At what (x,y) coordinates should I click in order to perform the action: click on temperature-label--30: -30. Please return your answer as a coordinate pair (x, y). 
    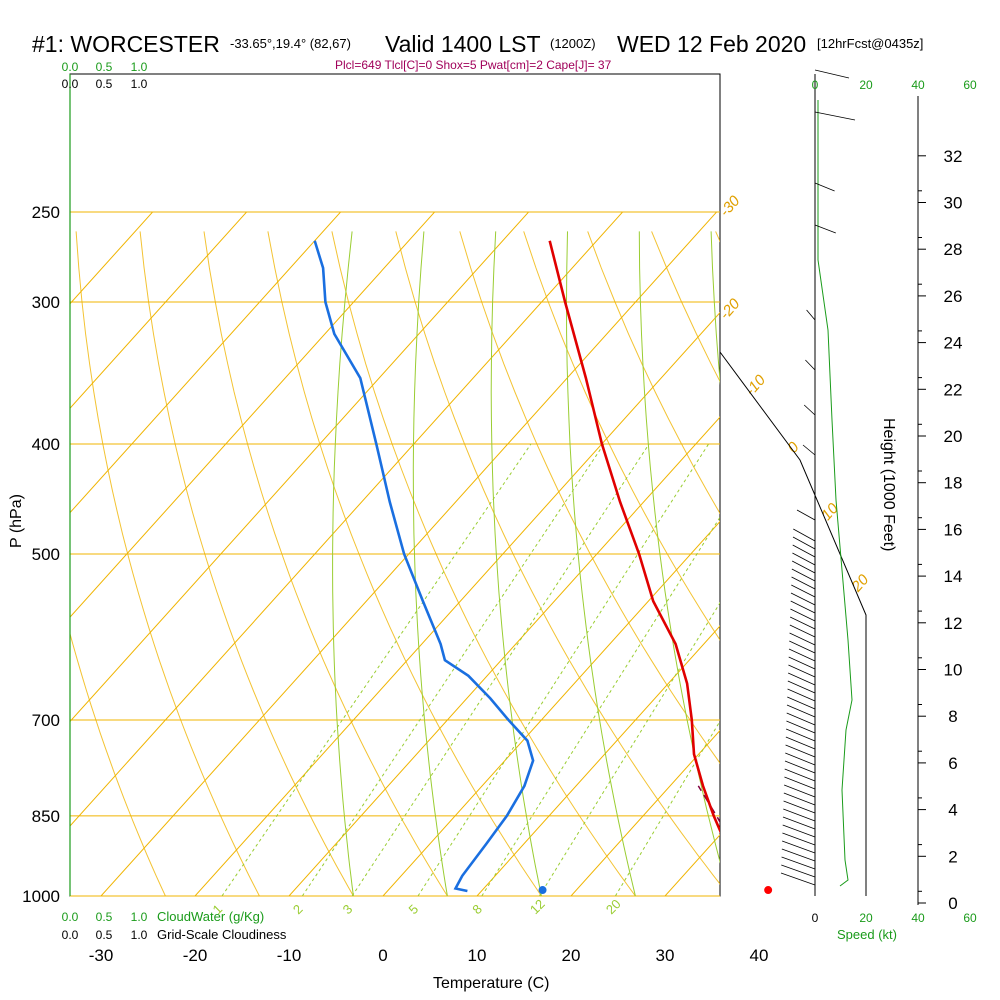
    Looking at the image, I should click on (101, 955).